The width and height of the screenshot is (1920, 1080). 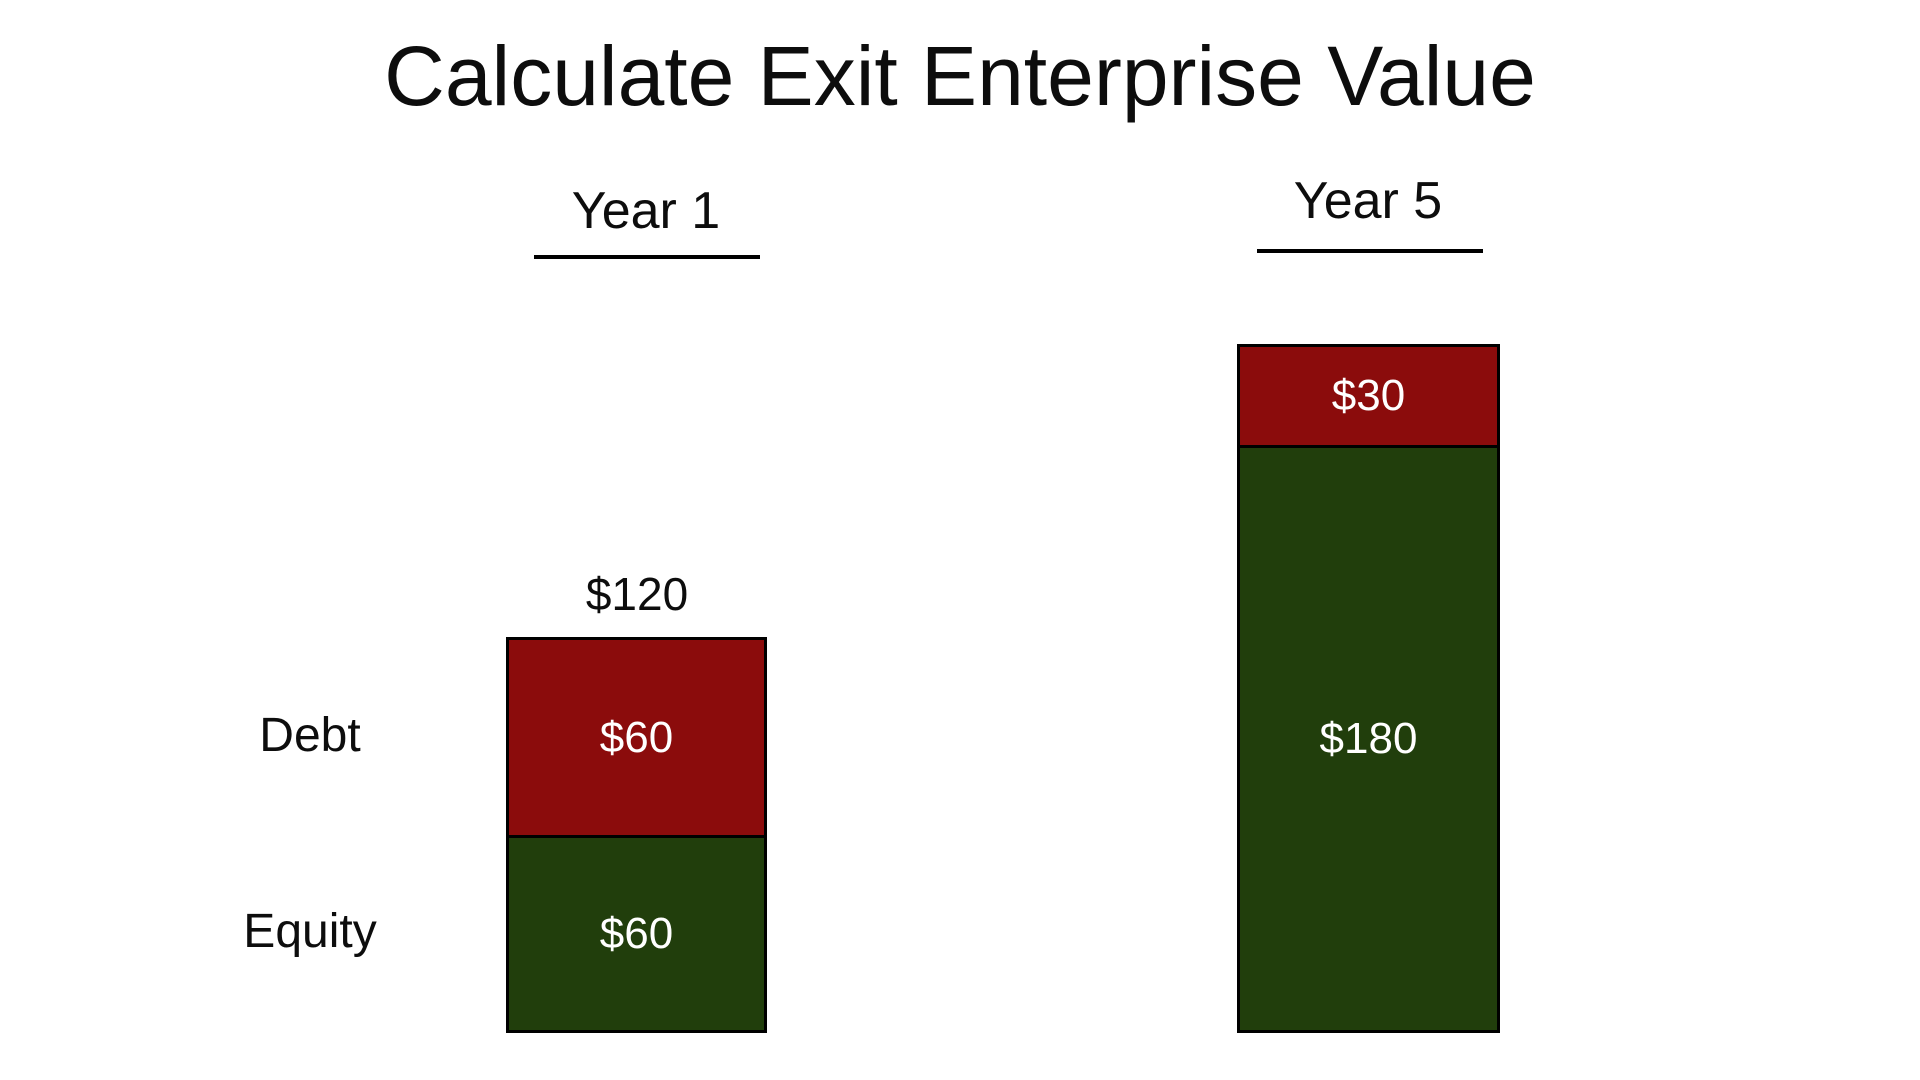 I want to click on bar-year5-debt-value: $30, so click(x=1368, y=395).